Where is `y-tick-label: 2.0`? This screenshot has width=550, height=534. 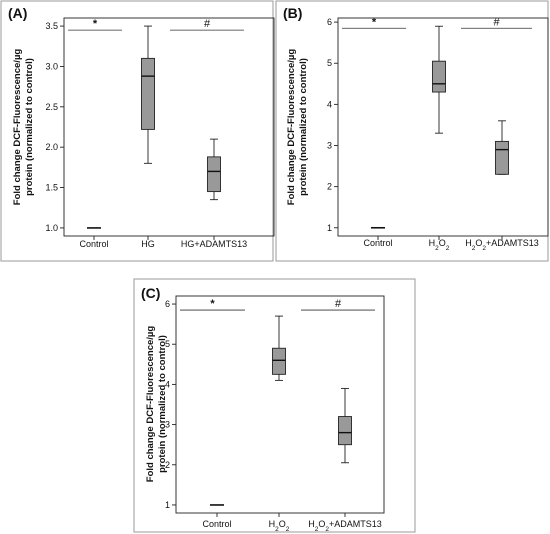 y-tick-label: 2.0 is located at coordinates (51, 147).